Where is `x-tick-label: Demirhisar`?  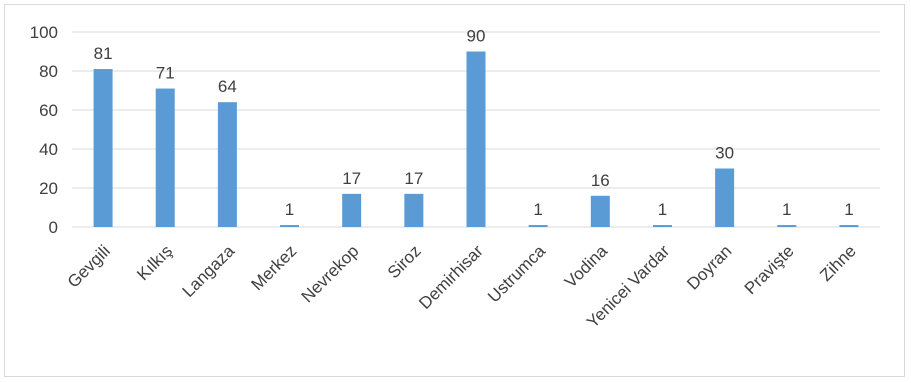 x-tick-label: Demirhisar is located at coordinates (451, 277).